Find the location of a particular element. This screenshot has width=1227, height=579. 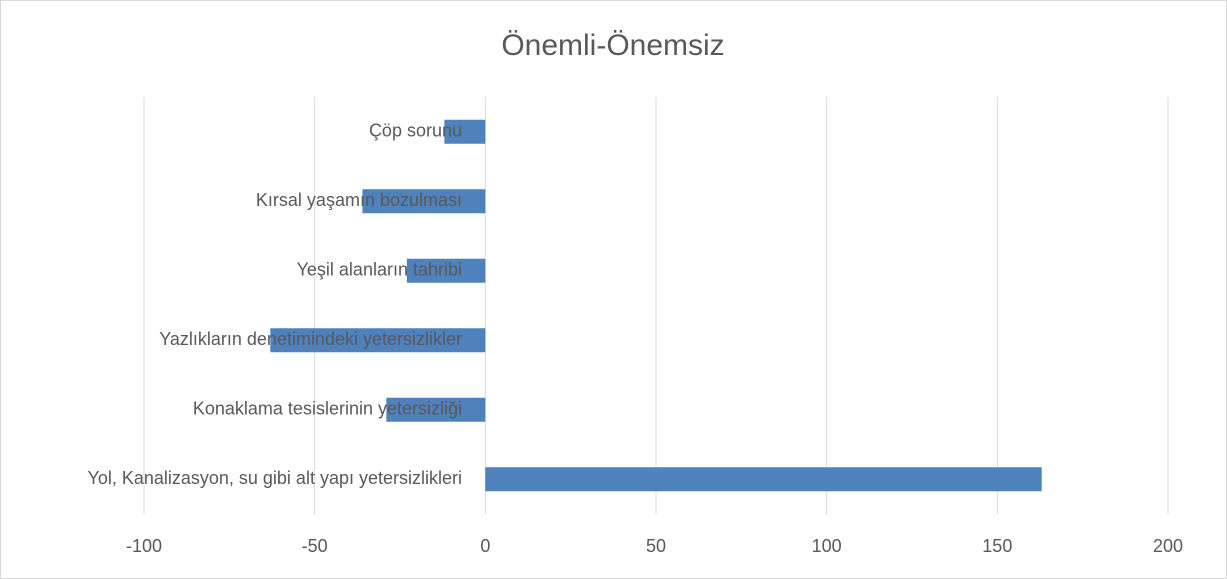

category-label: Kırsal yaşamın bozulması is located at coordinates (359, 200).